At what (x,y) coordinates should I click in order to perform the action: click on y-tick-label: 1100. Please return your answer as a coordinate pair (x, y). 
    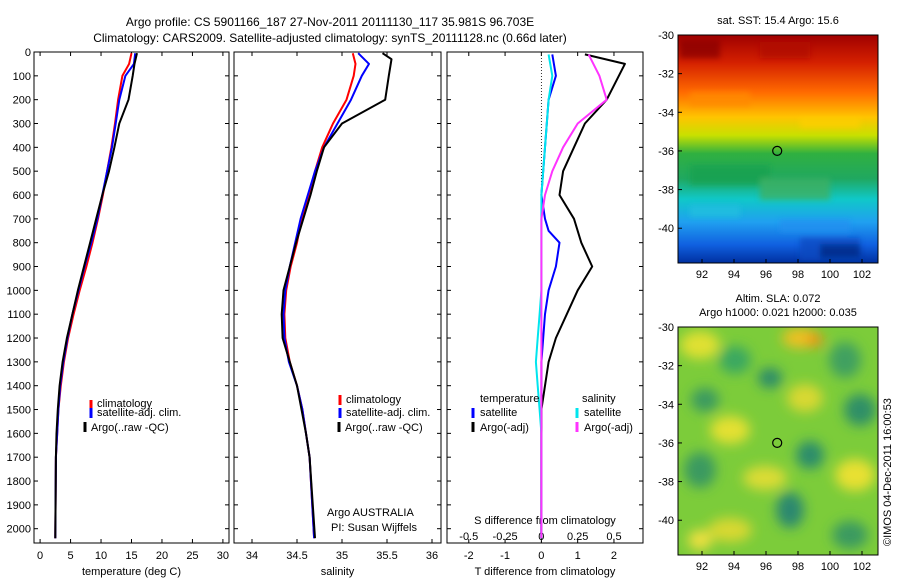
    Looking at the image, I should click on (19, 315).